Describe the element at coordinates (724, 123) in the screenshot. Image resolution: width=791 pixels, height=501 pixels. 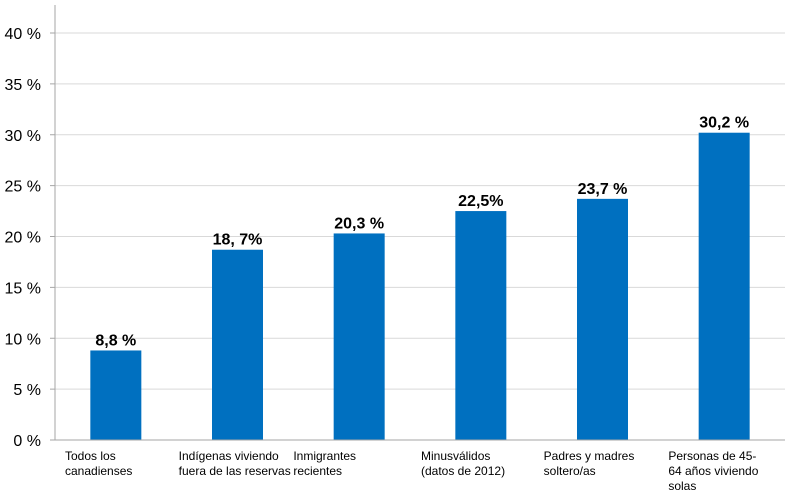
I see `data-label: 30,2 %` at that location.